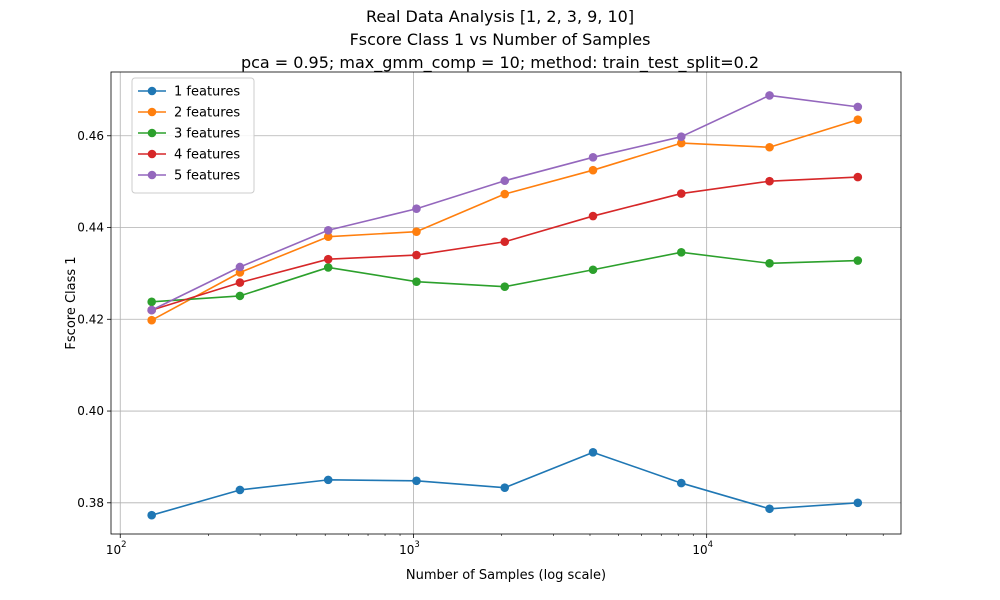  What do you see at coordinates (506, 575) in the screenshot?
I see `x-axis-label: Number of Samples (log scale)` at bounding box center [506, 575].